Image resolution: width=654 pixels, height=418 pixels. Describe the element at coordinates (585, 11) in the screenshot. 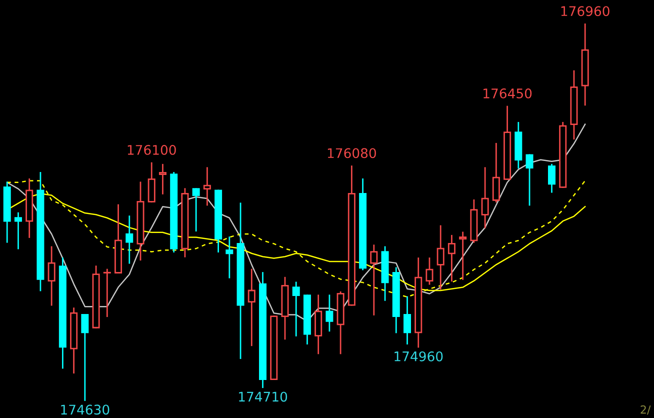

I see `annotation: 176960` at that location.